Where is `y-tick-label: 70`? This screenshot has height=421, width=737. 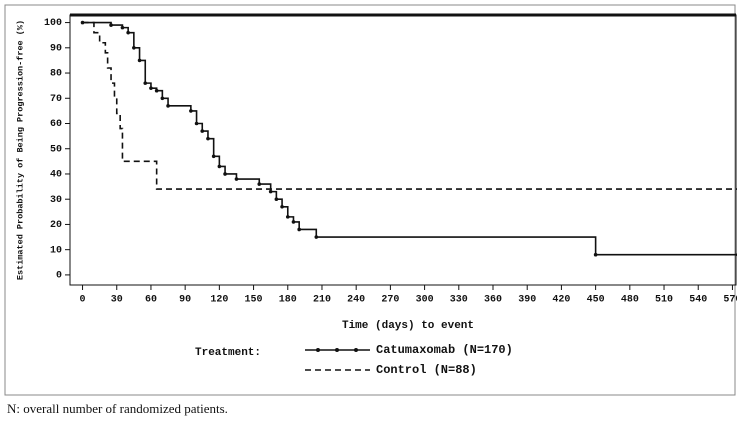
y-tick-label: 70 is located at coordinates (56, 99).